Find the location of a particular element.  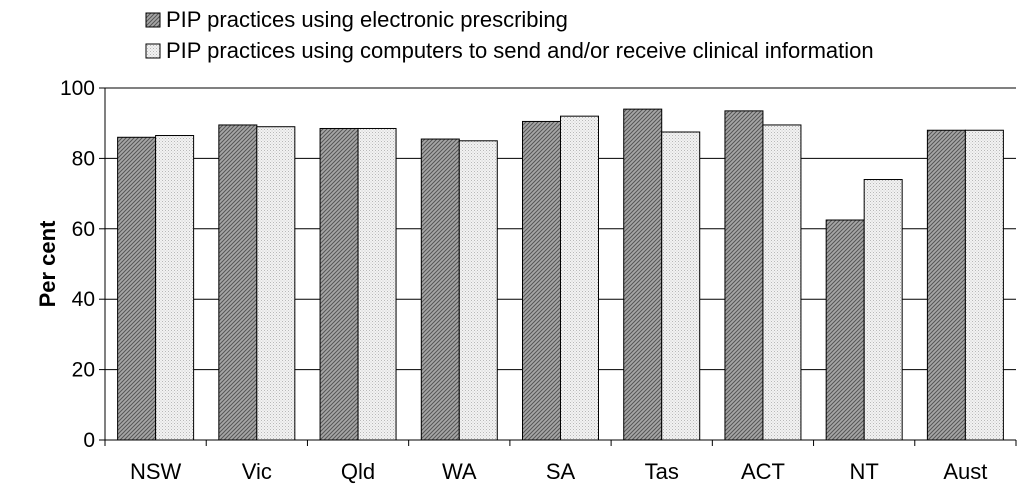

y-tick-label: 80 is located at coordinates (83, 158).